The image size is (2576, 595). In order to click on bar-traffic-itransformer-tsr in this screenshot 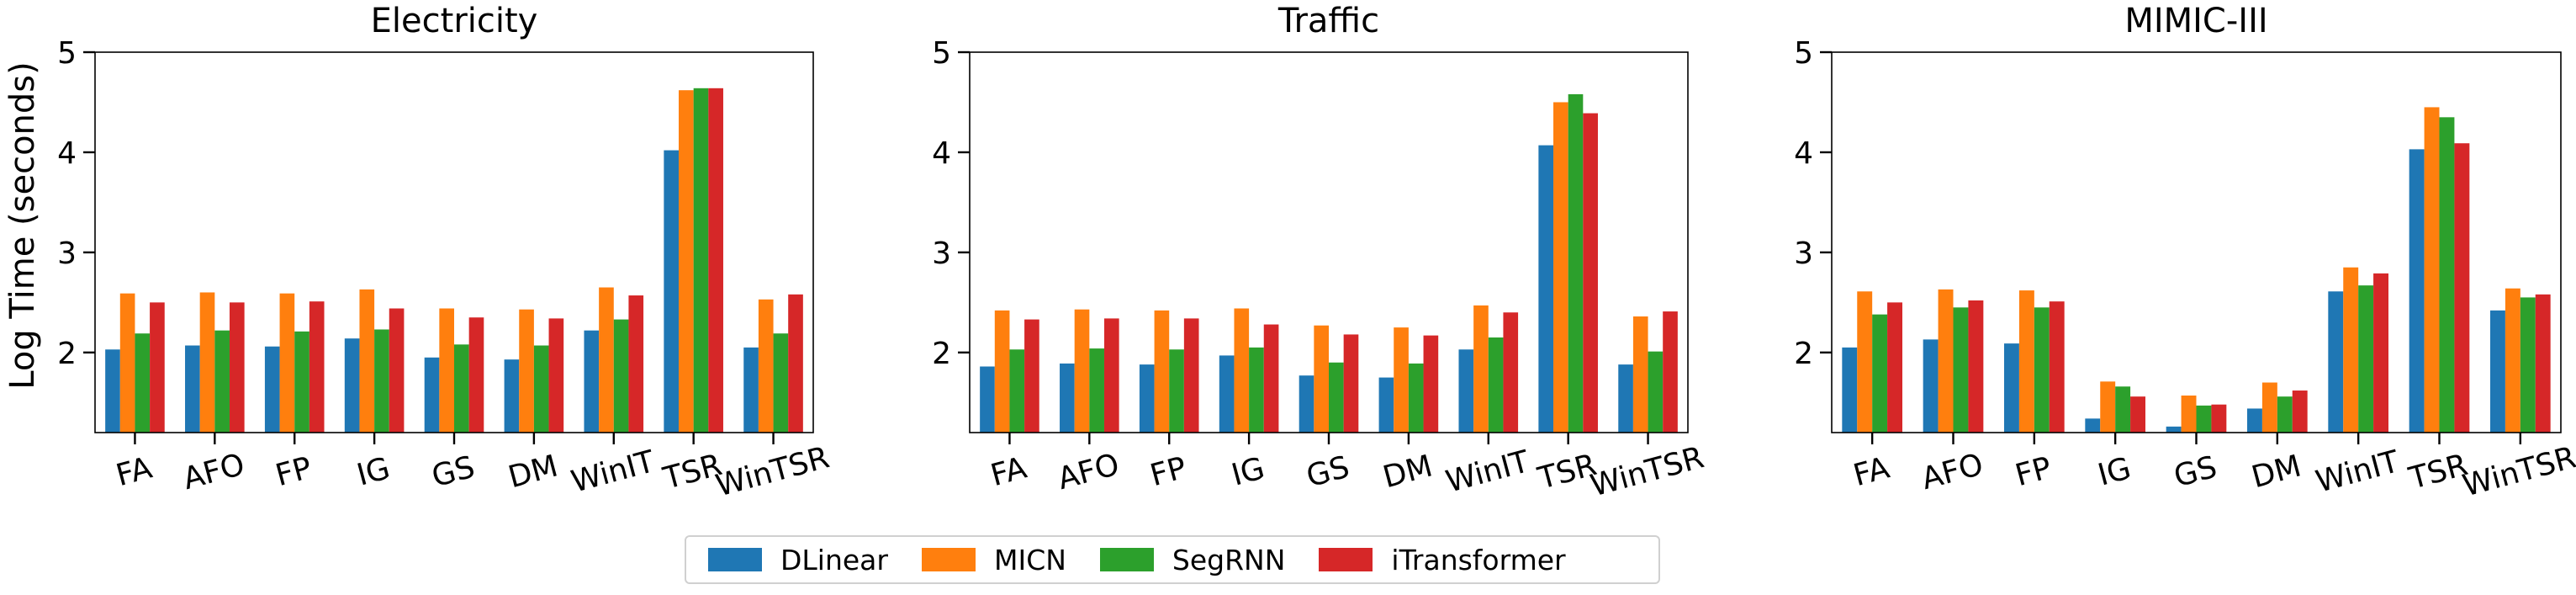, I will do `click(1590, 273)`.